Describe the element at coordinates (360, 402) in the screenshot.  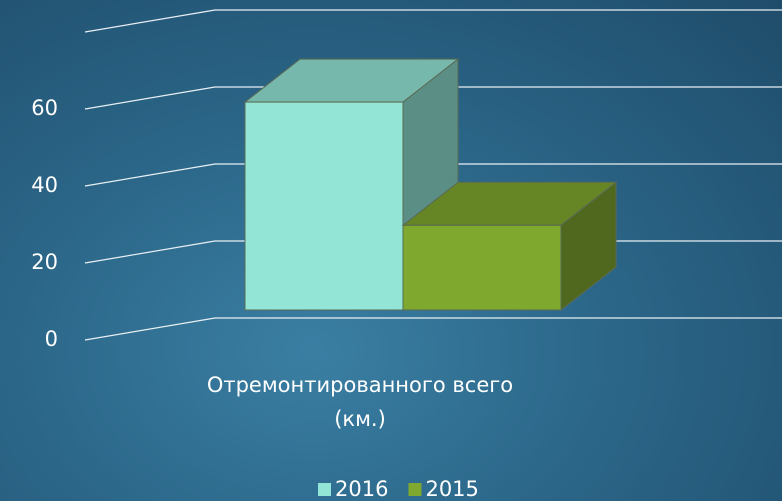
I see `category-label: Отремонтированного всего (км.)` at that location.